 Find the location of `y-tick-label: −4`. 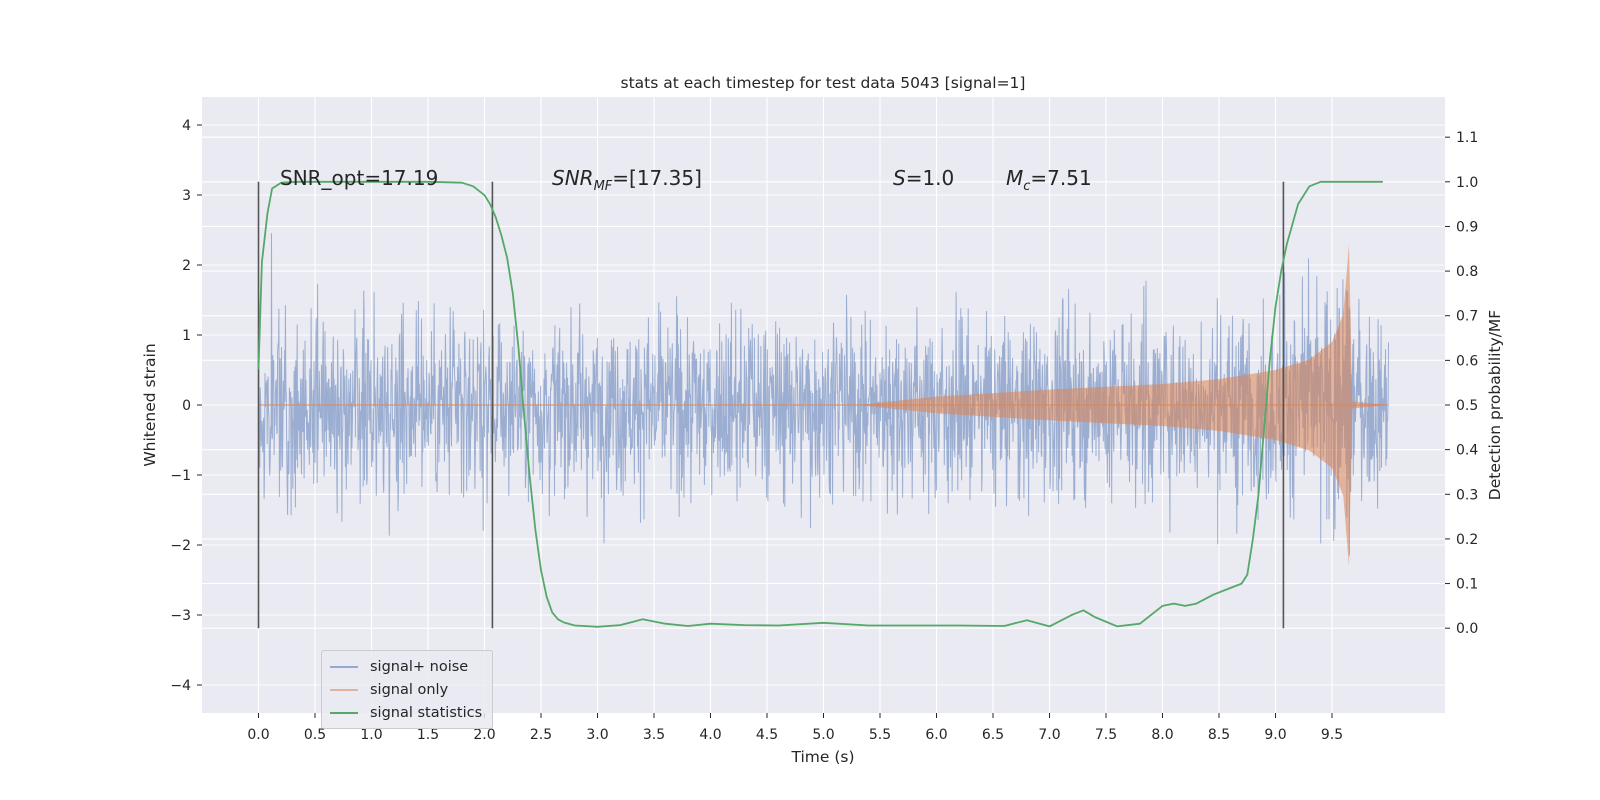

y-tick-label: −4 is located at coordinates (180, 686).